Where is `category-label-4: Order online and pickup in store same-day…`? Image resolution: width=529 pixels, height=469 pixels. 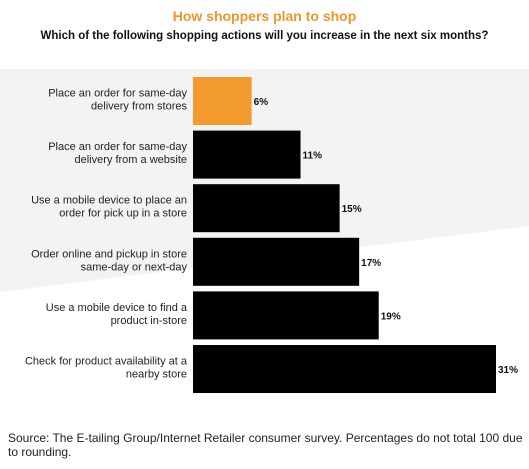
category-label-4: Order online and pickup in store same-day… is located at coordinates (109, 260).